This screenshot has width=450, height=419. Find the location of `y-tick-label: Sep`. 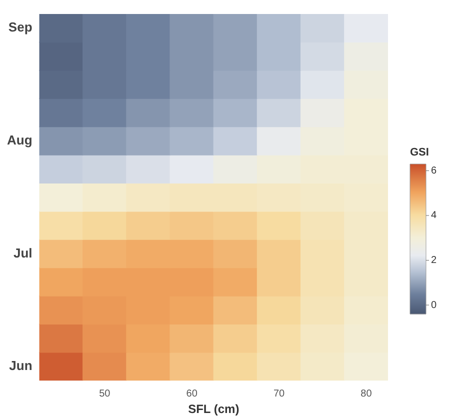

y-tick-label: Sep is located at coordinates (20, 27).